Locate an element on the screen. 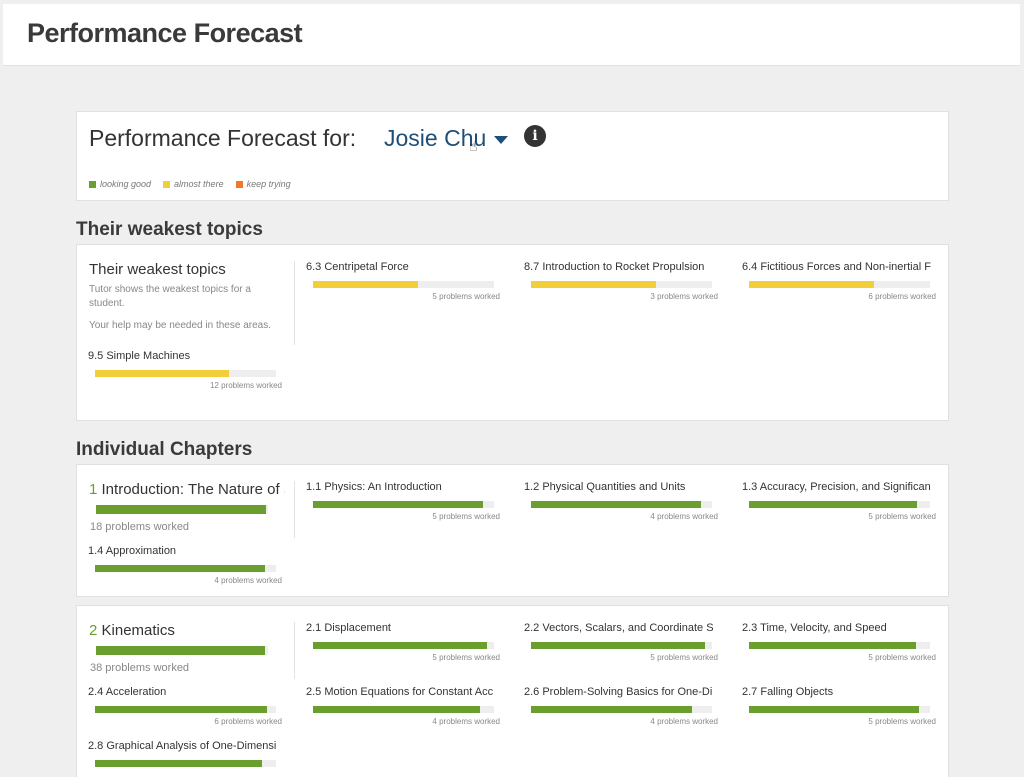 The image size is (1024, 777). weak-topic: 9.5 Simple Machines 12 problems worked is located at coordinates (188, 370).